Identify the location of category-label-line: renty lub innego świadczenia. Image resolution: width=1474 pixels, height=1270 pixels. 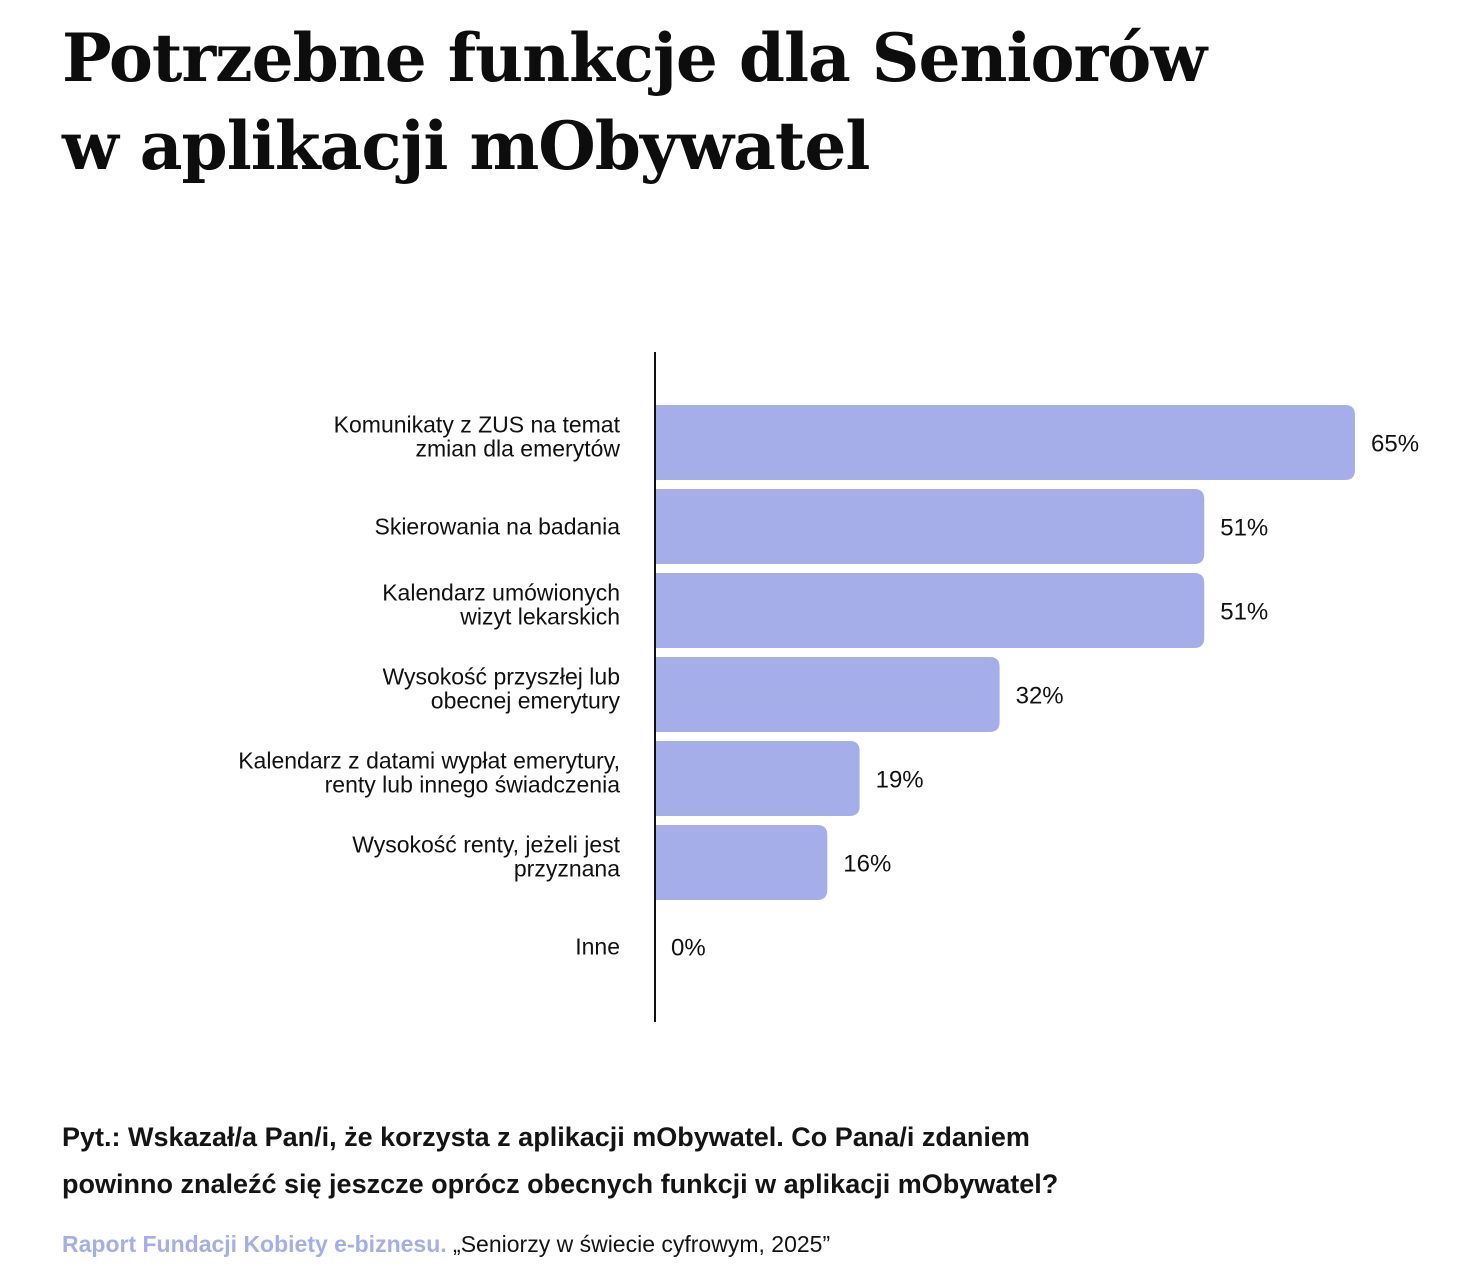
(473, 785).